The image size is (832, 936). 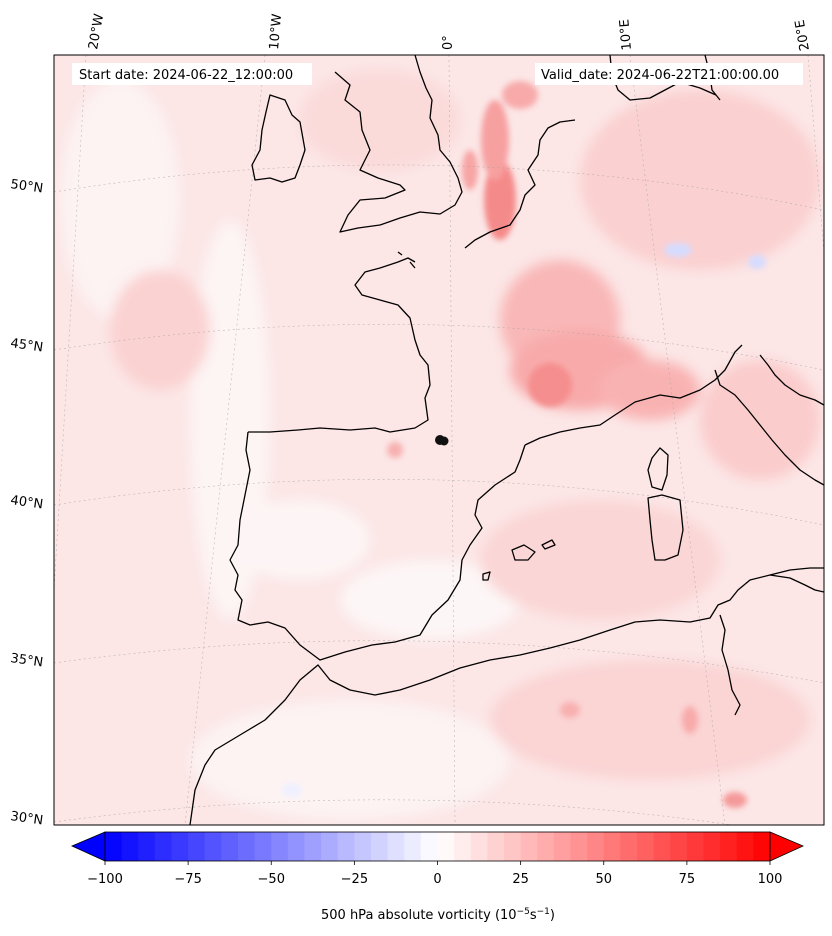 I want to click on colorbar-tick-label: 50, so click(x=603, y=879).